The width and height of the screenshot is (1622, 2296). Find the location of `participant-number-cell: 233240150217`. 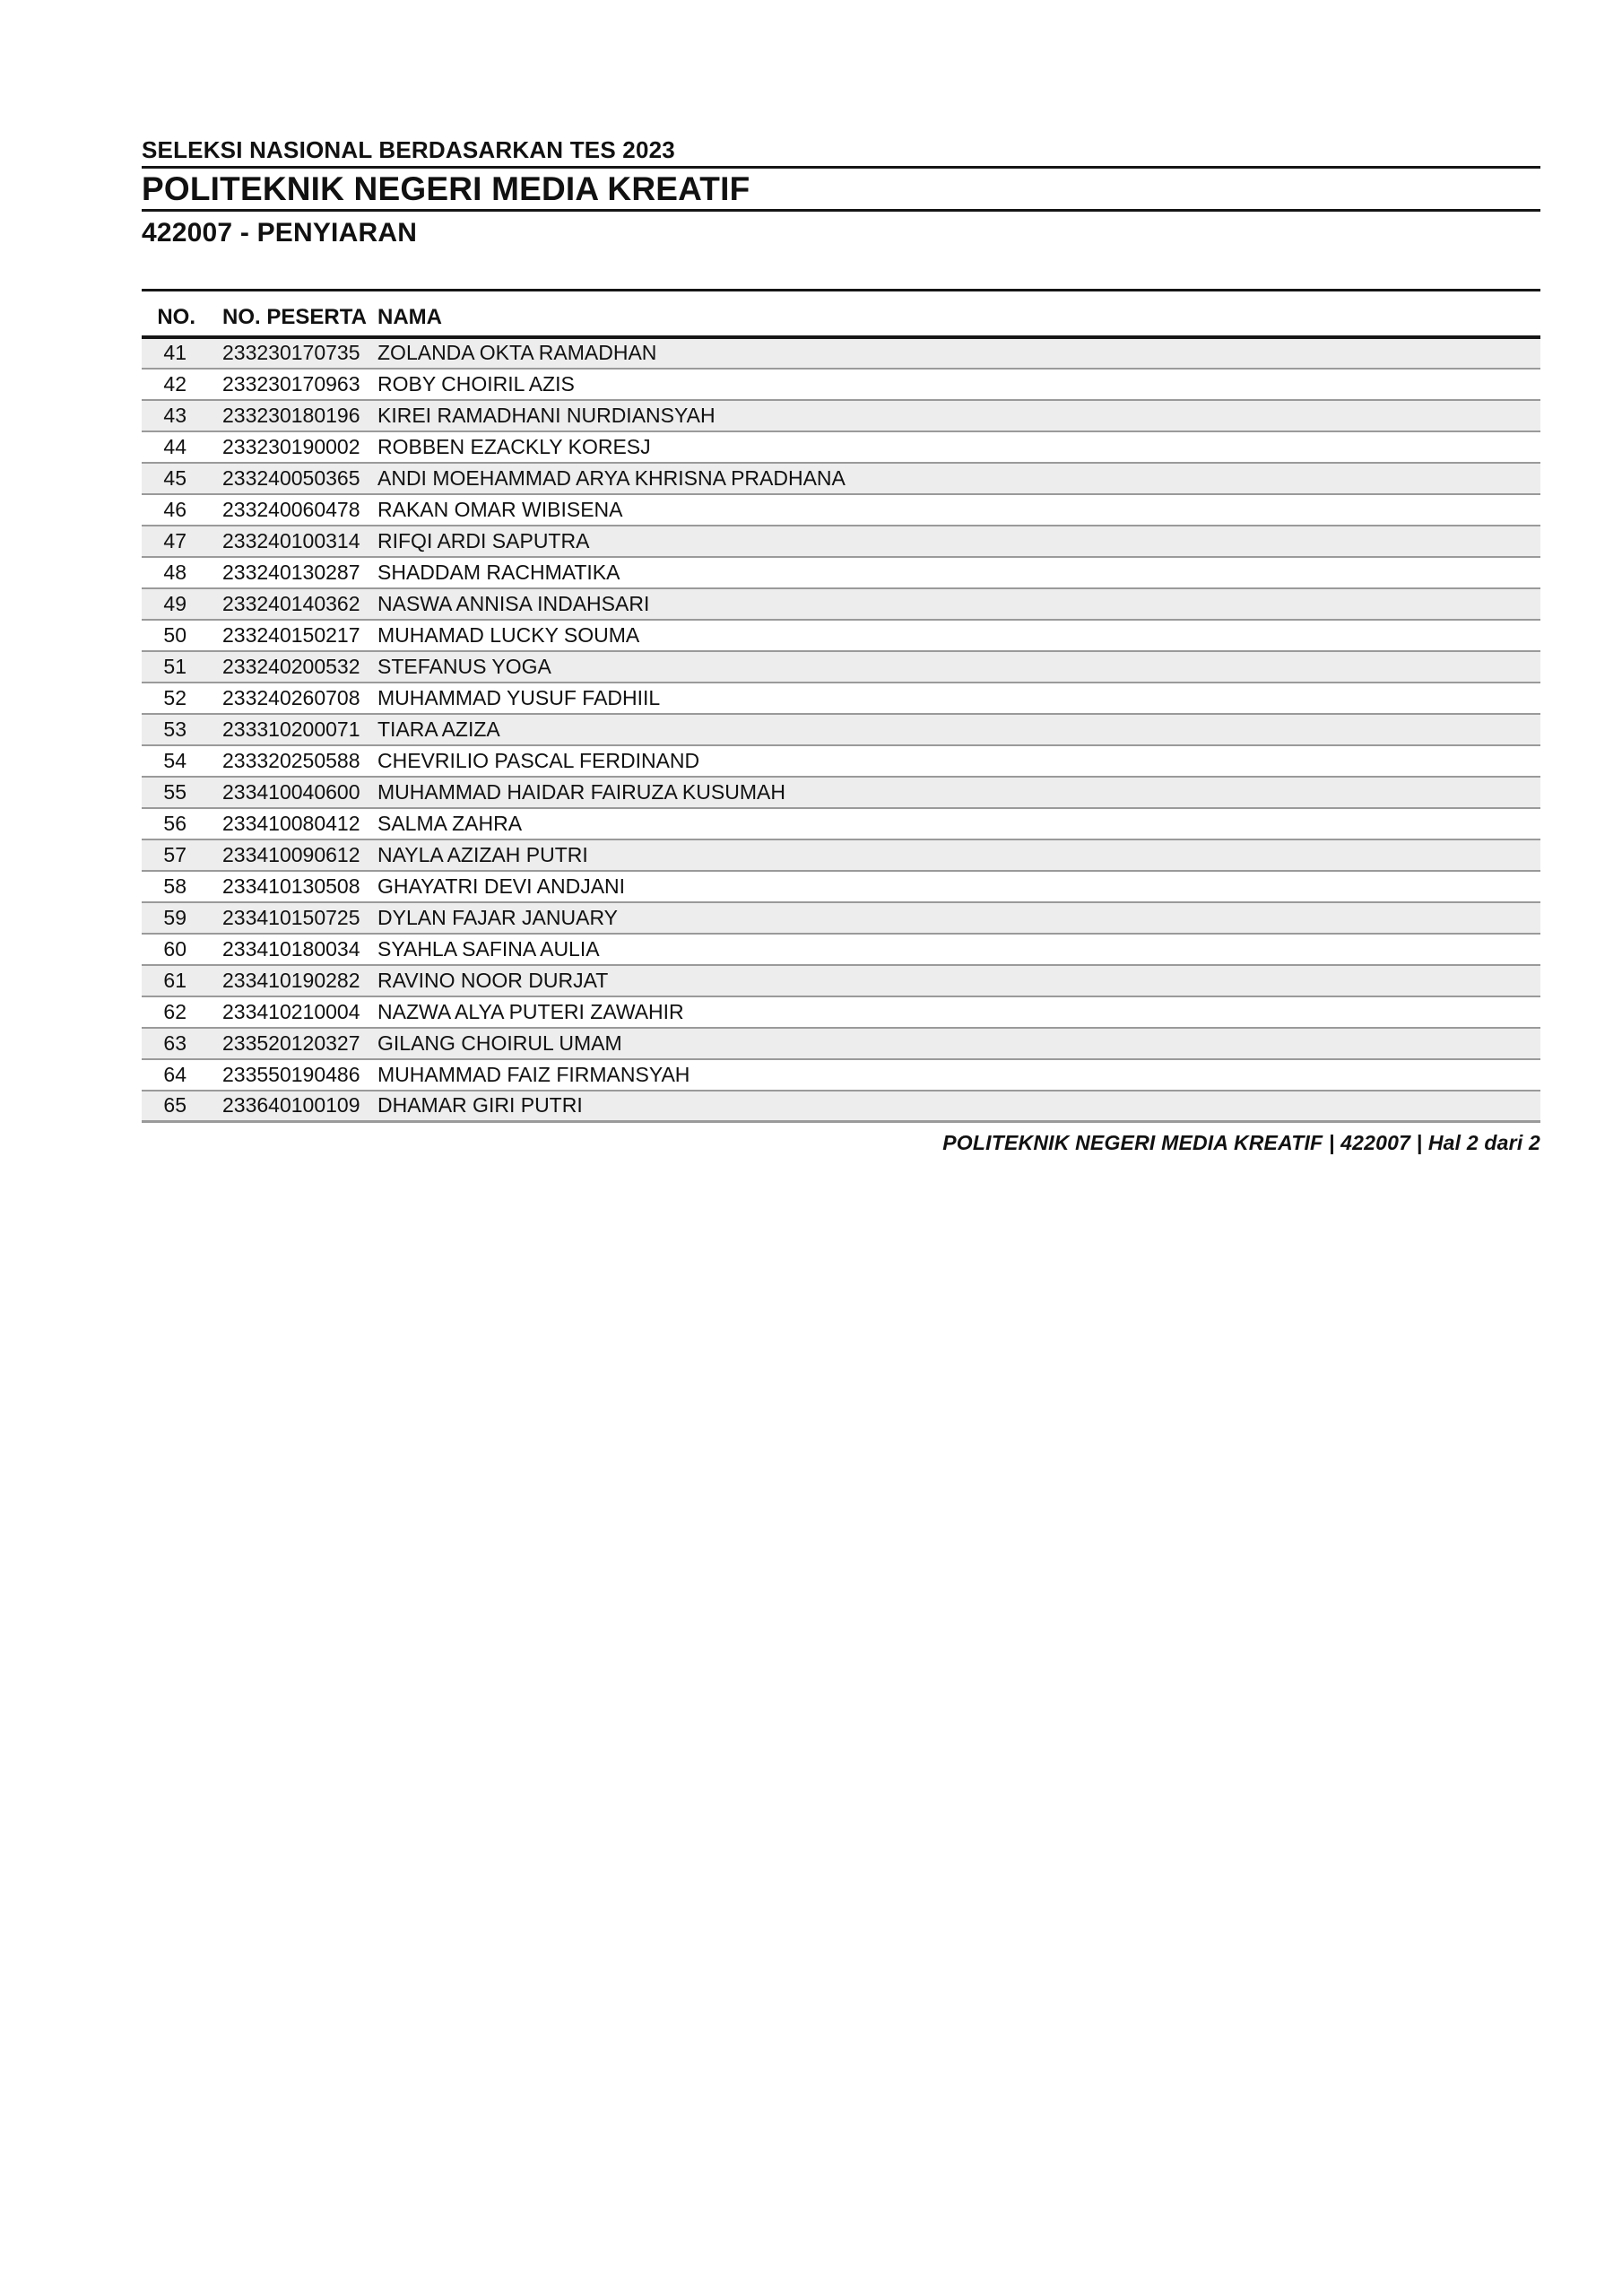

participant-number-cell: 233240150217 is located at coordinates (291, 634).